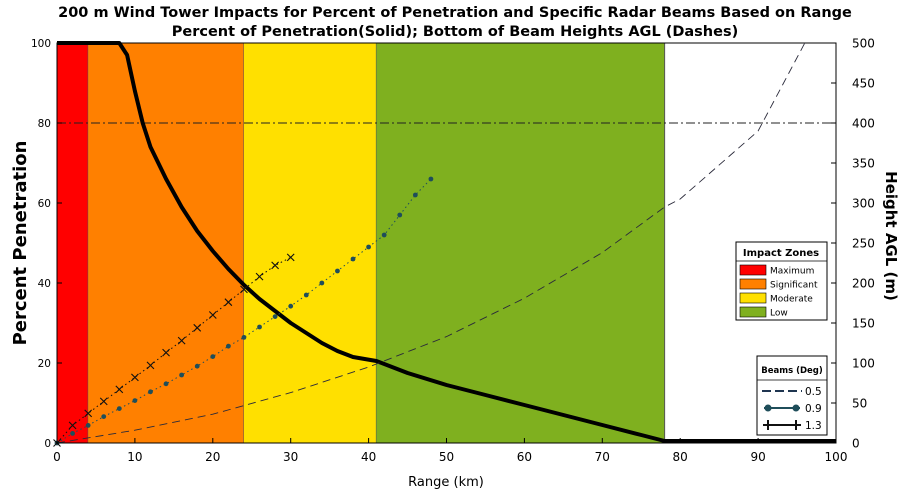 This screenshot has width=910, height=500. I want to click on legend-zone-swatch-low, so click(753, 312).